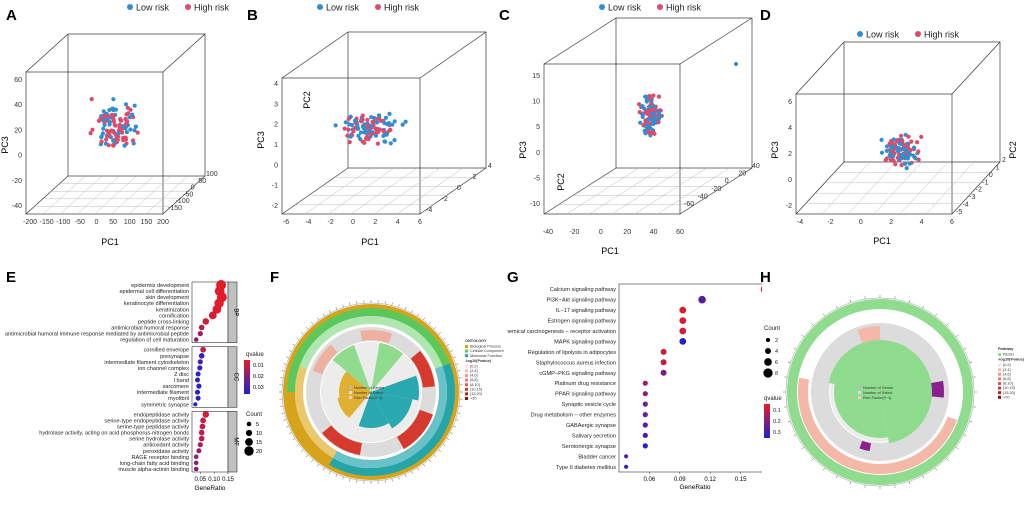  Describe the element at coordinates (660, 7) in the screenshot. I see `legend-high-marker` at that location.